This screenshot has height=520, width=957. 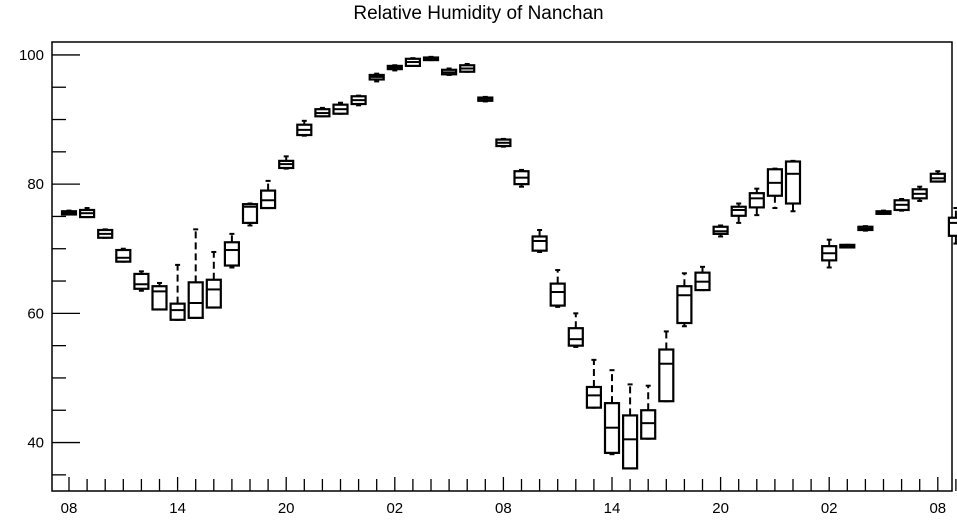 I want to click on chart-title: Relative Humidity of Nanchan, so click(x=478, y=13).